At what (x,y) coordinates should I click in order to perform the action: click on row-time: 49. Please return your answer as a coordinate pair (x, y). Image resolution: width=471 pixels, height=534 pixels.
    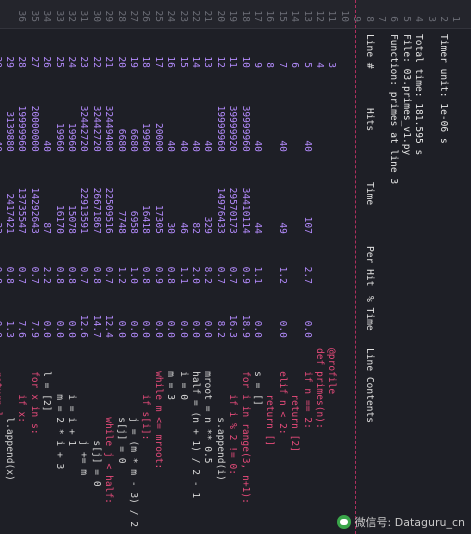
    Looking at the image, I should click on (282, 228).